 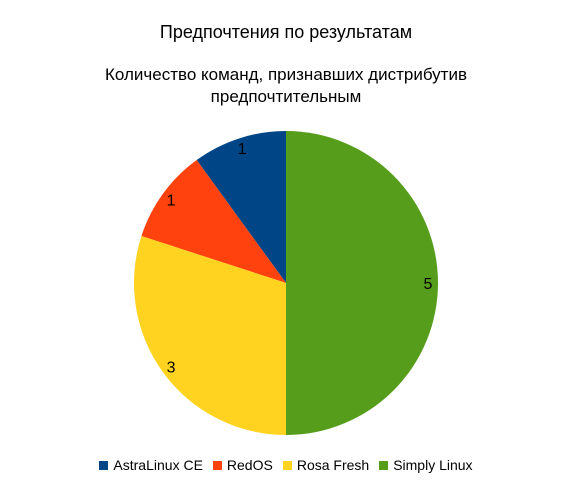 I want to click on legend-item-simply-linux: Simply Linux, so click(x=426, y=465).